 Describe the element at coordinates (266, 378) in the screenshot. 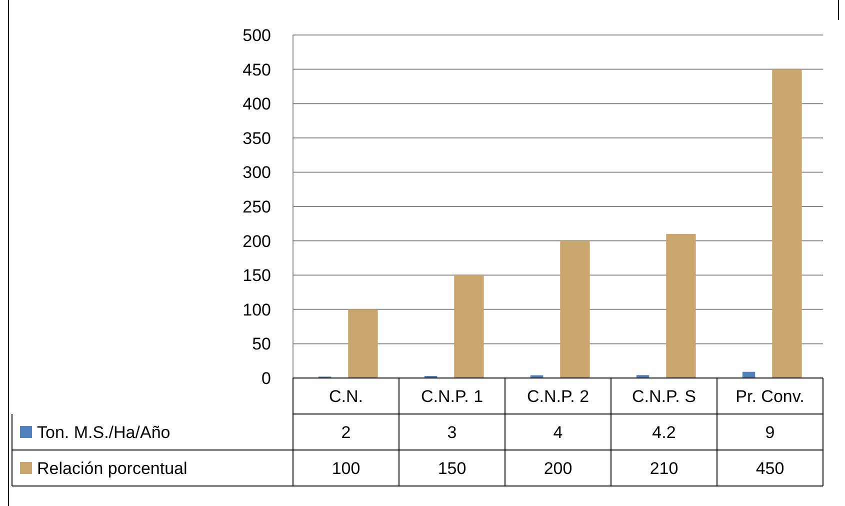

I see `y-tick-label: 0` at that location.